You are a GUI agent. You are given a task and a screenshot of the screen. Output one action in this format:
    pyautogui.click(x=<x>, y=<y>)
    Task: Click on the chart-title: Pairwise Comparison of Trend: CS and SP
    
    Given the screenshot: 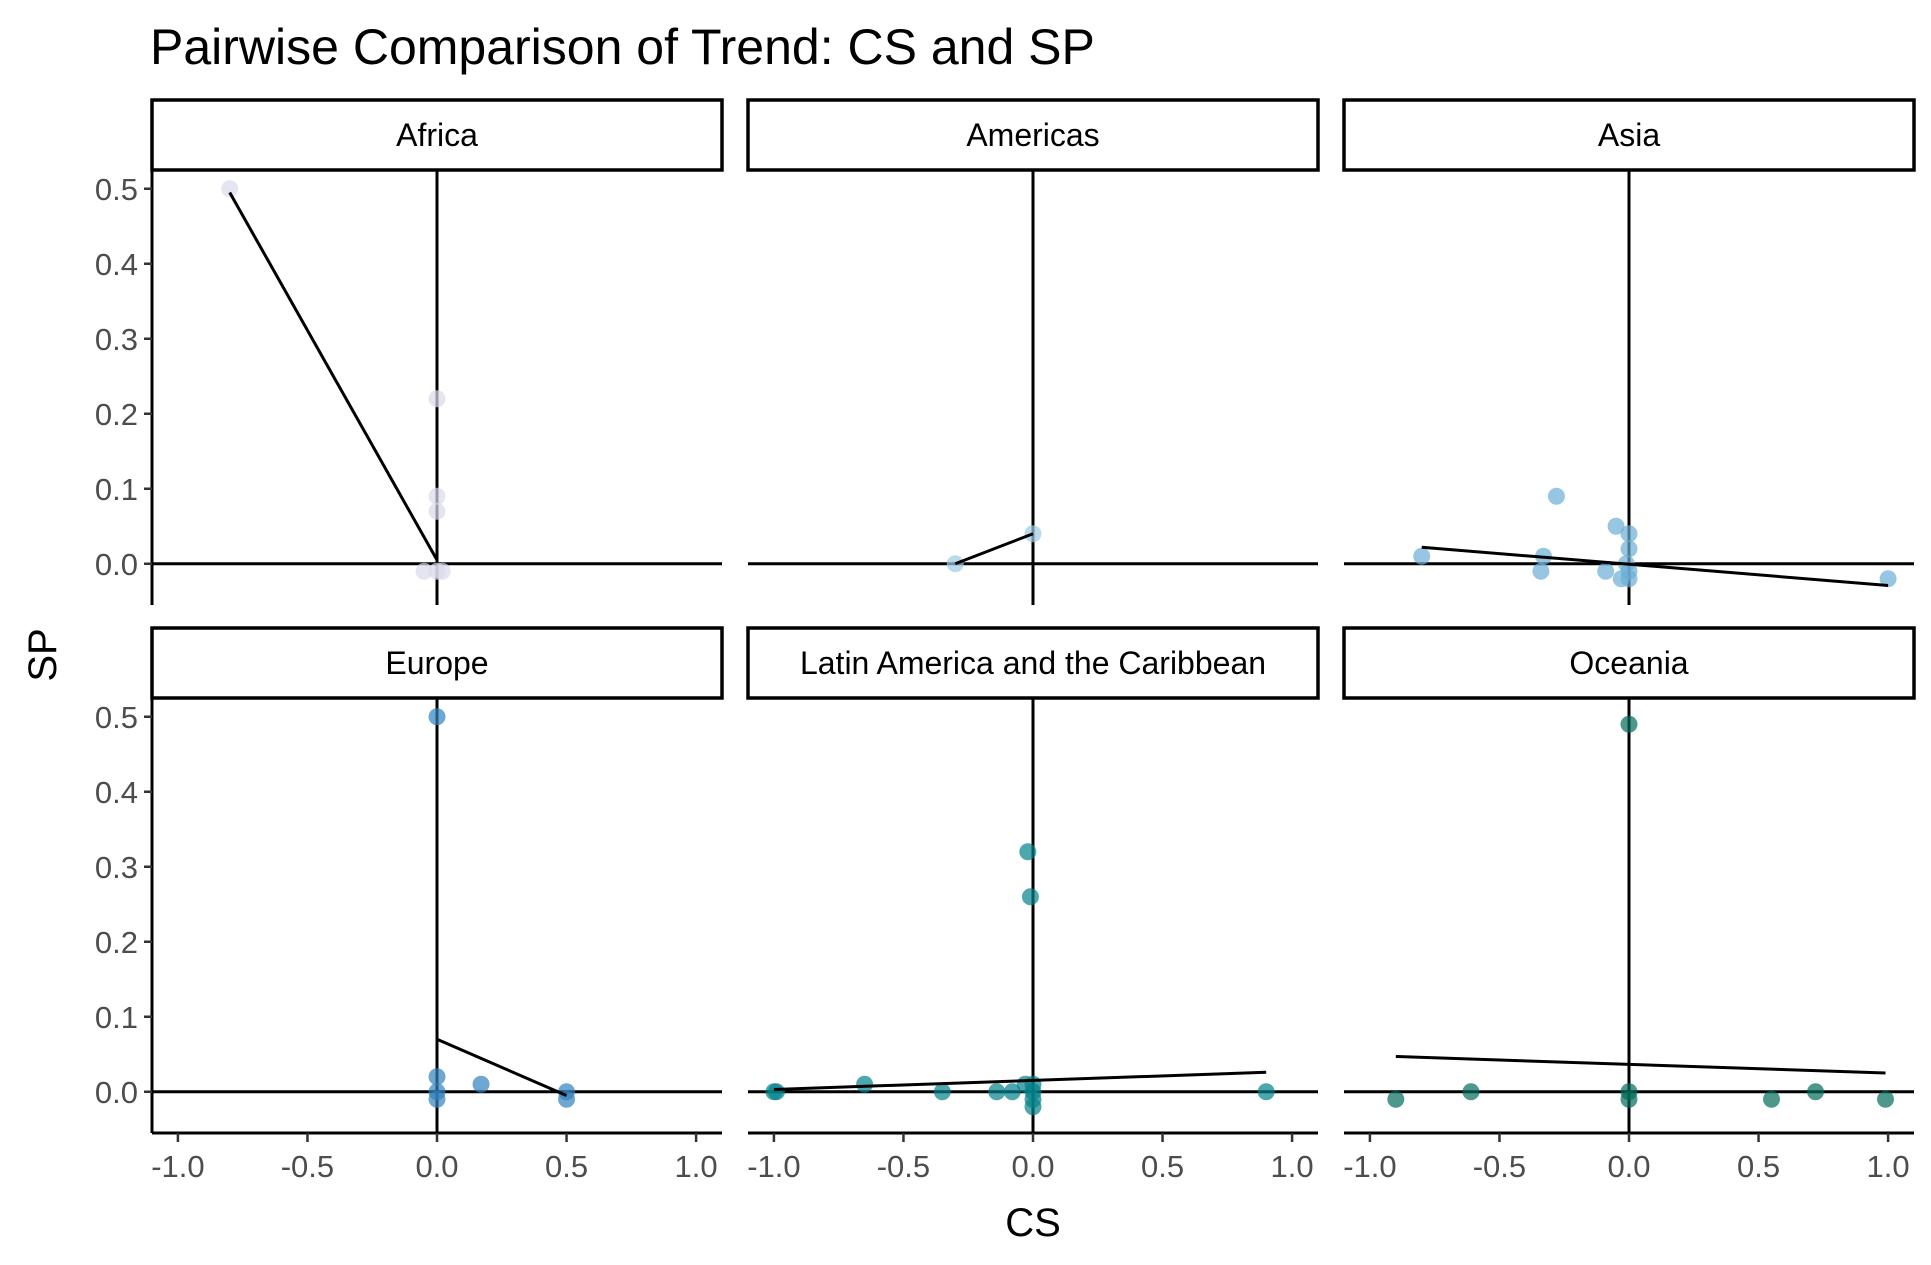 What is the action you would take?
    pyautogui.click(x=622, y=47)
    